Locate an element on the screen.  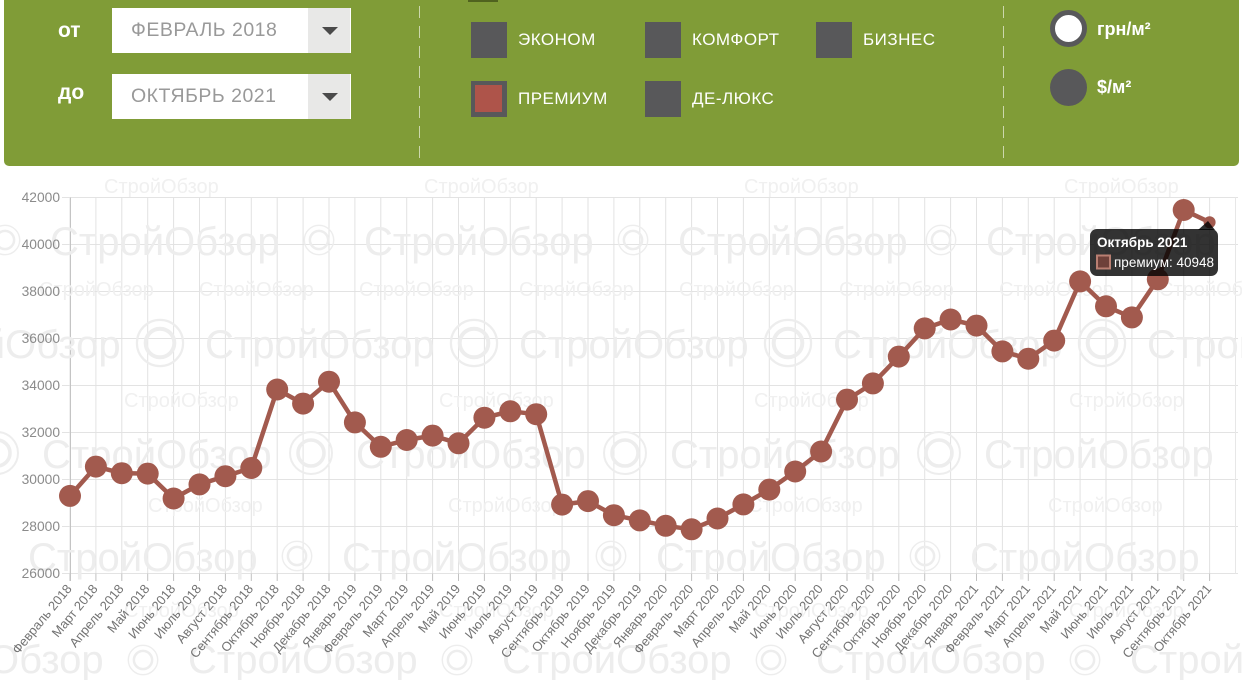
svg-text: 26000 is located at coordinates (41, 573).